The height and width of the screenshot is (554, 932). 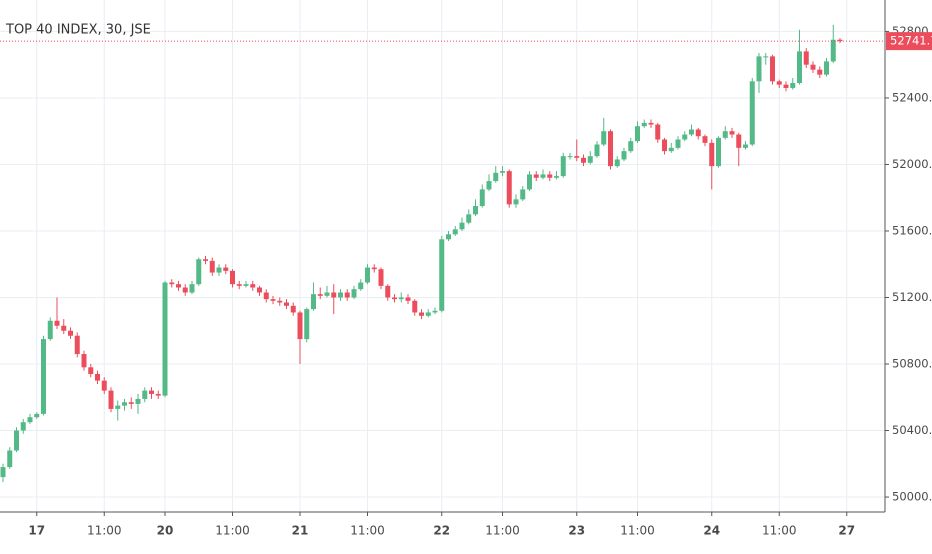 I want to click on x-tick-label: 27, so click(x=846, y=531).